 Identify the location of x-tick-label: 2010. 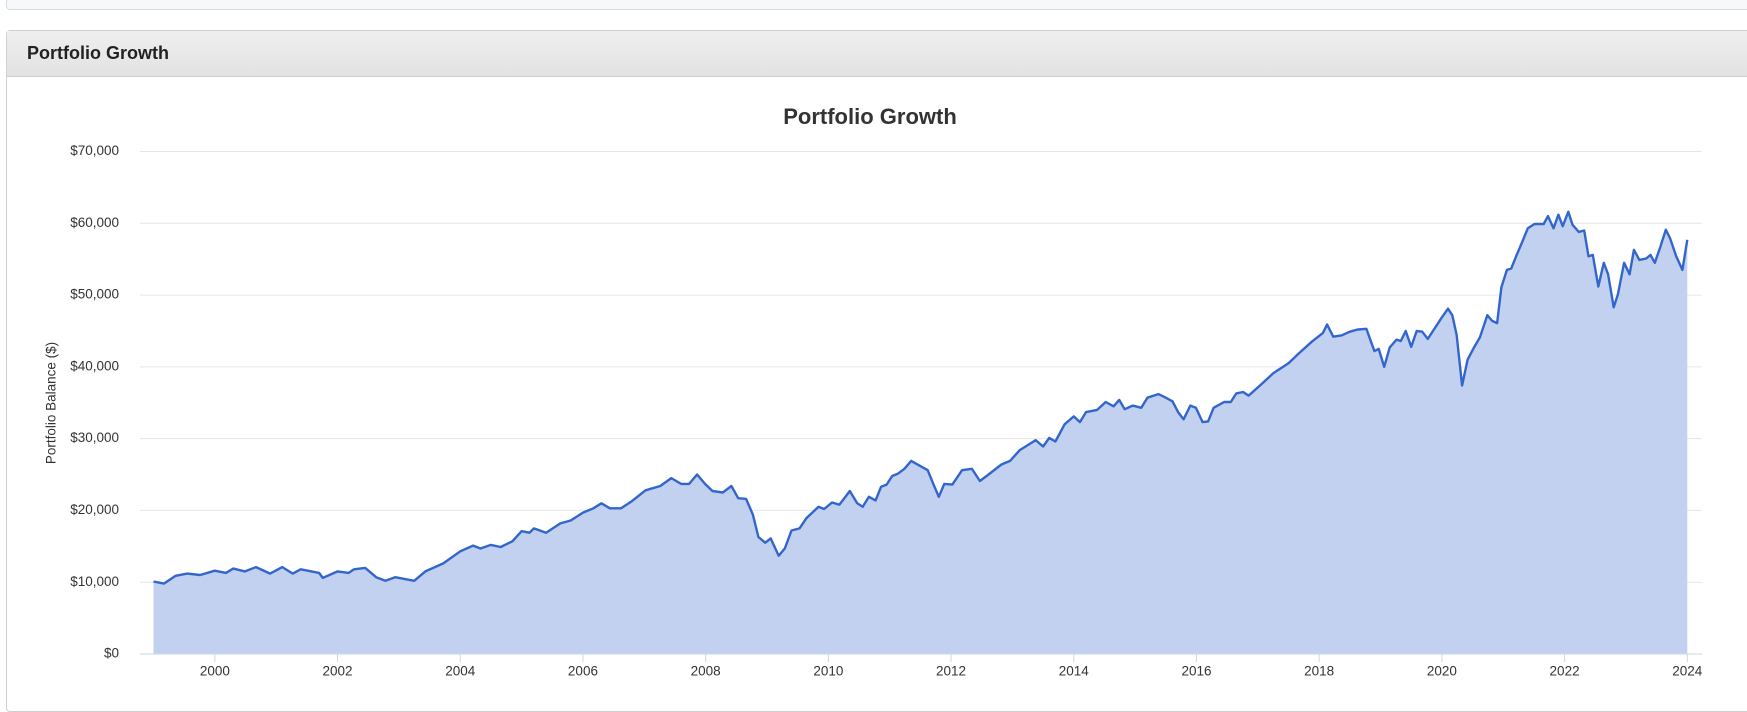
(828, 671).